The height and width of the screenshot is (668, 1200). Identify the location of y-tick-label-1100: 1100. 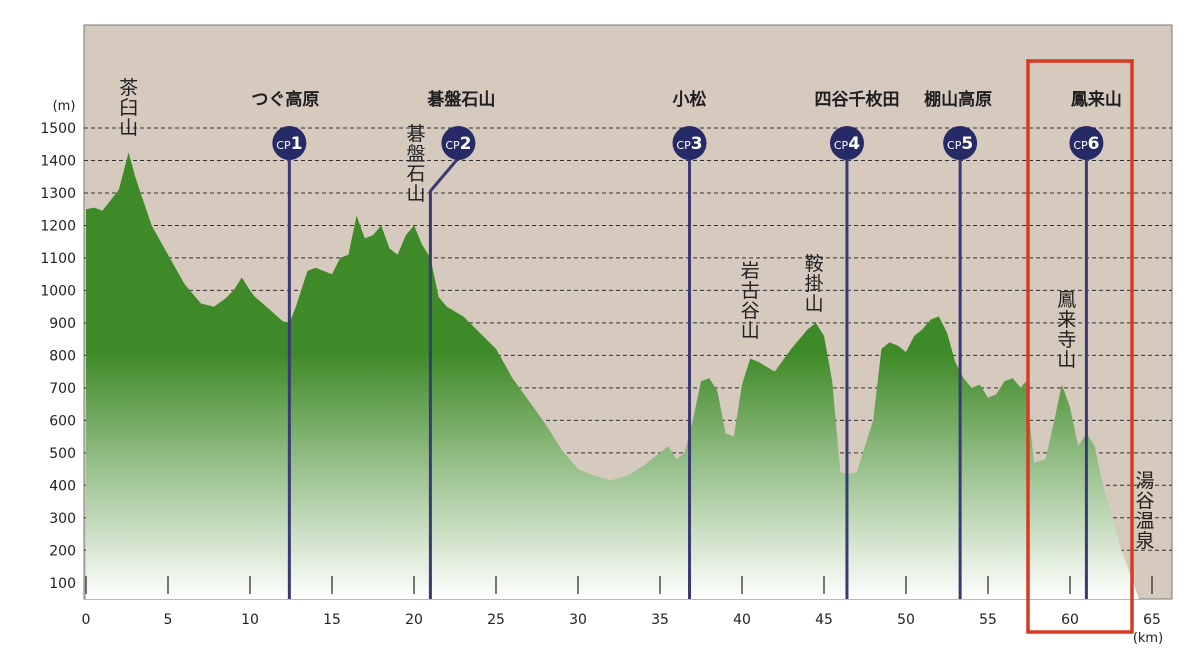
(58, 259).